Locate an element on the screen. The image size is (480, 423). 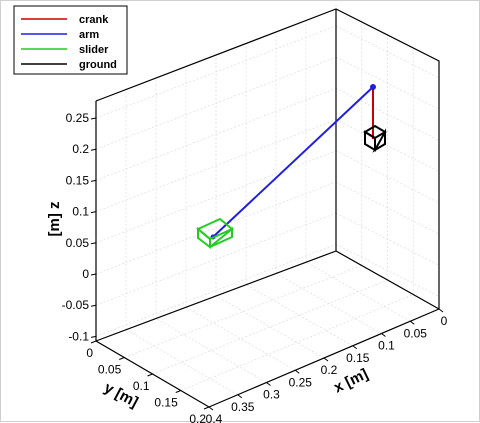
x-tick-label: 0.2 is located at coordinates (329, 370).